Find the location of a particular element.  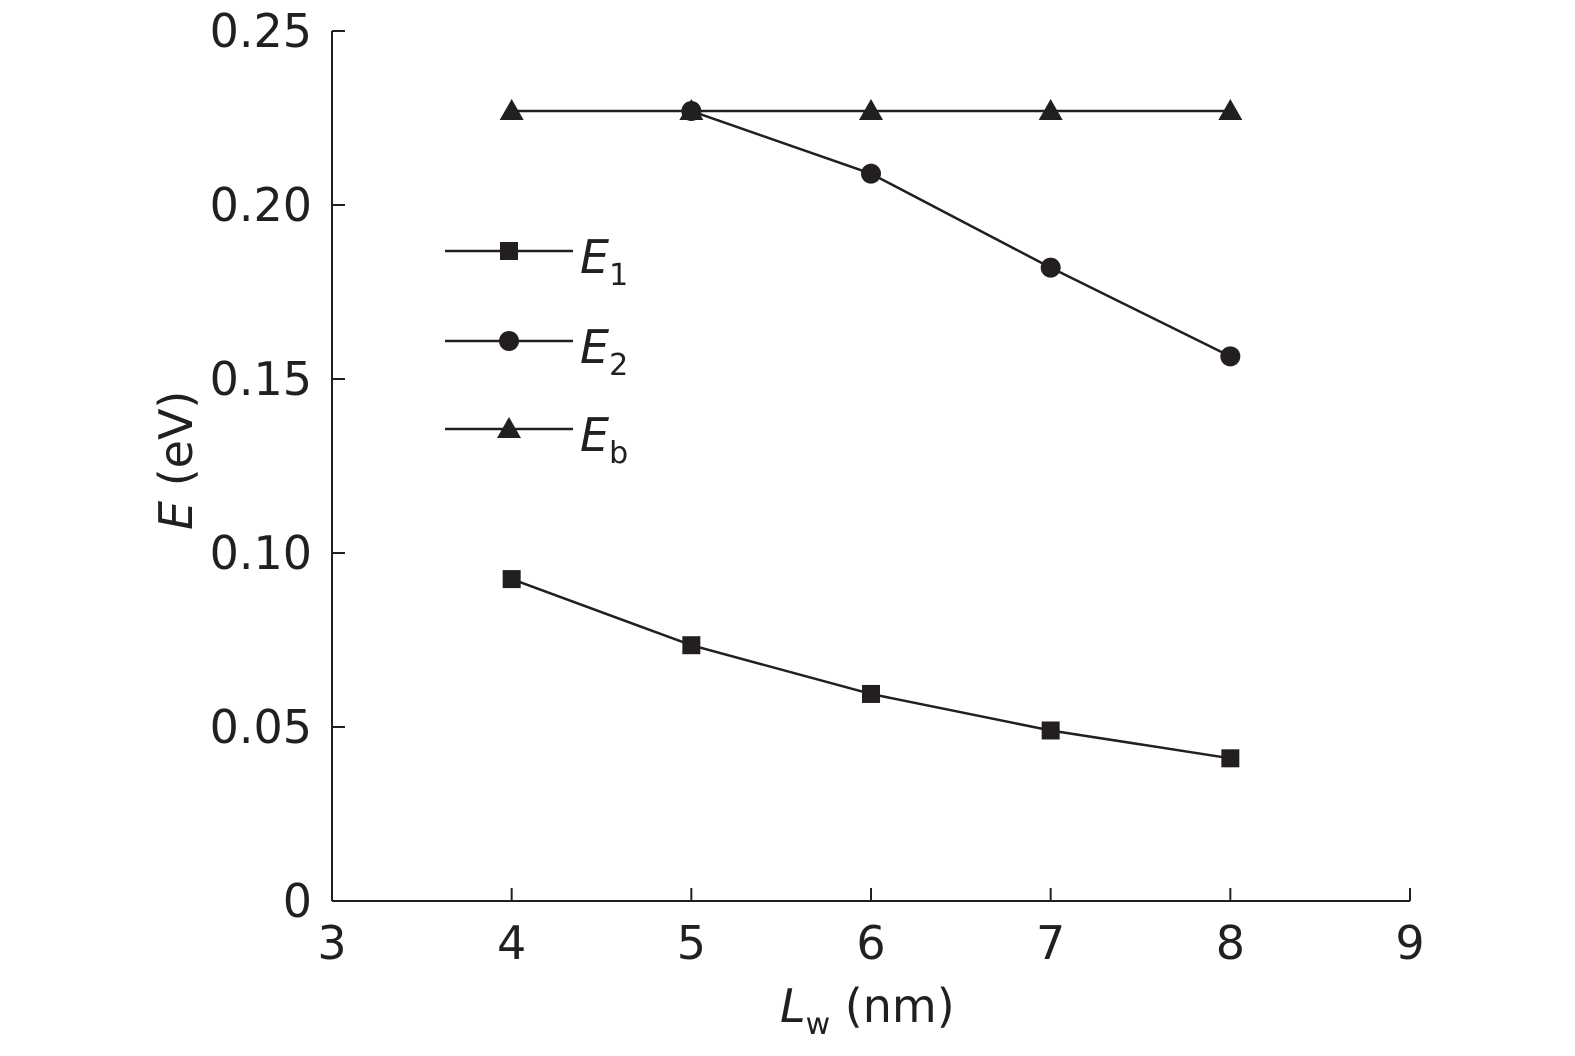

x-tick-label: 3 is located at coordinates (331, 943).